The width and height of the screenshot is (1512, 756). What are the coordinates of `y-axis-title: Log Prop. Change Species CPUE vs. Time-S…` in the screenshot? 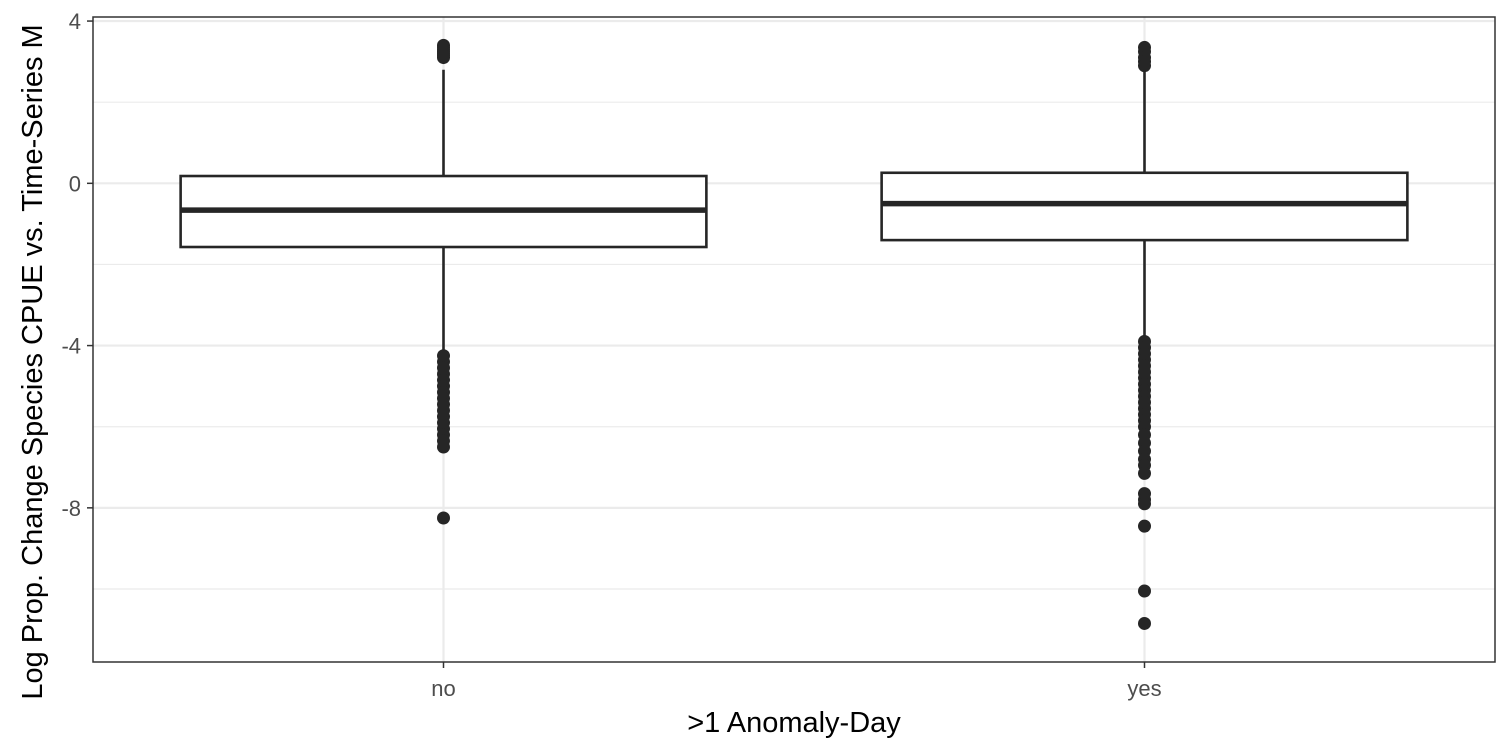 It's located at (33, 361).